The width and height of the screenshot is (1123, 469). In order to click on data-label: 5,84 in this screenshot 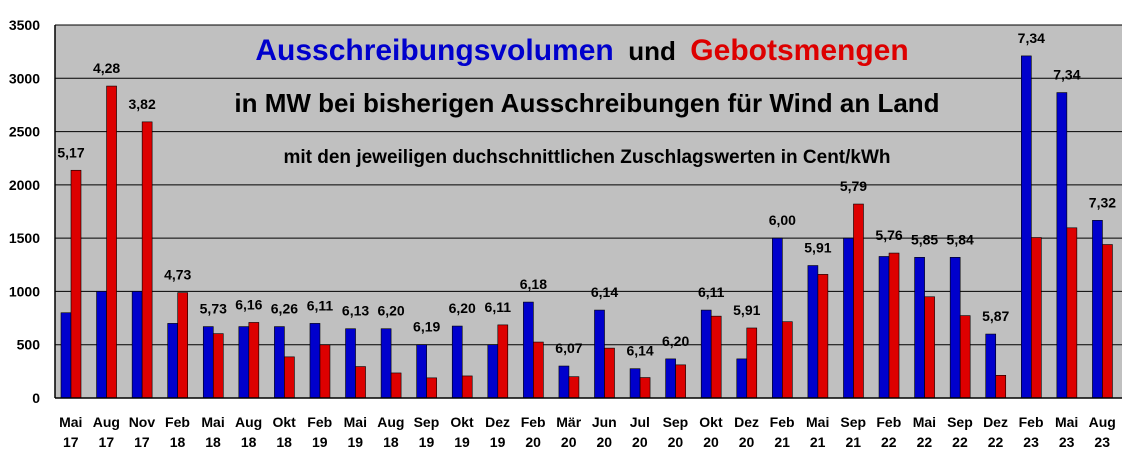, I will do `click(960, 239)`.